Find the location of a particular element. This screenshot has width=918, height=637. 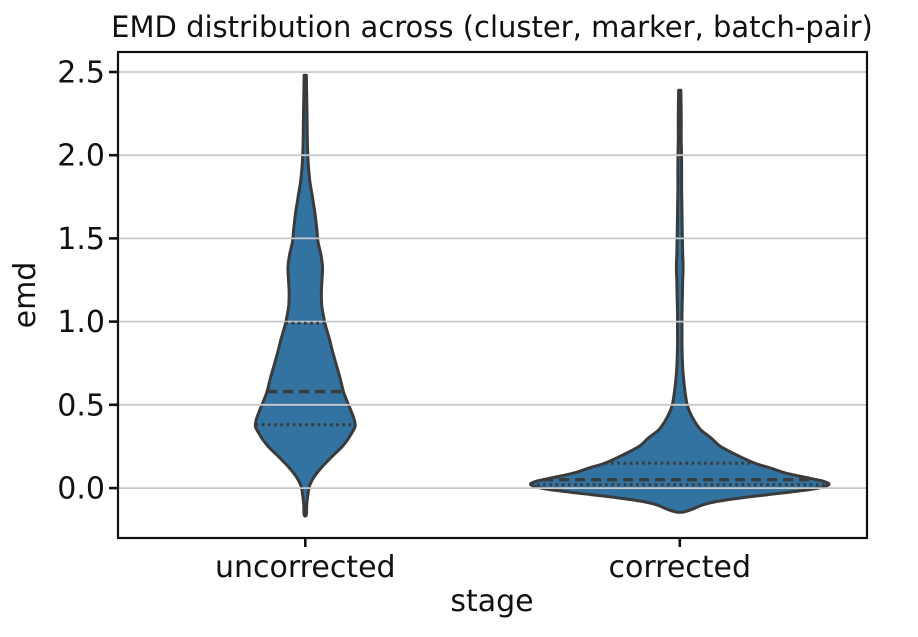

y-tick-label-2.5: 2.5 is located at coordinates (81, 73).